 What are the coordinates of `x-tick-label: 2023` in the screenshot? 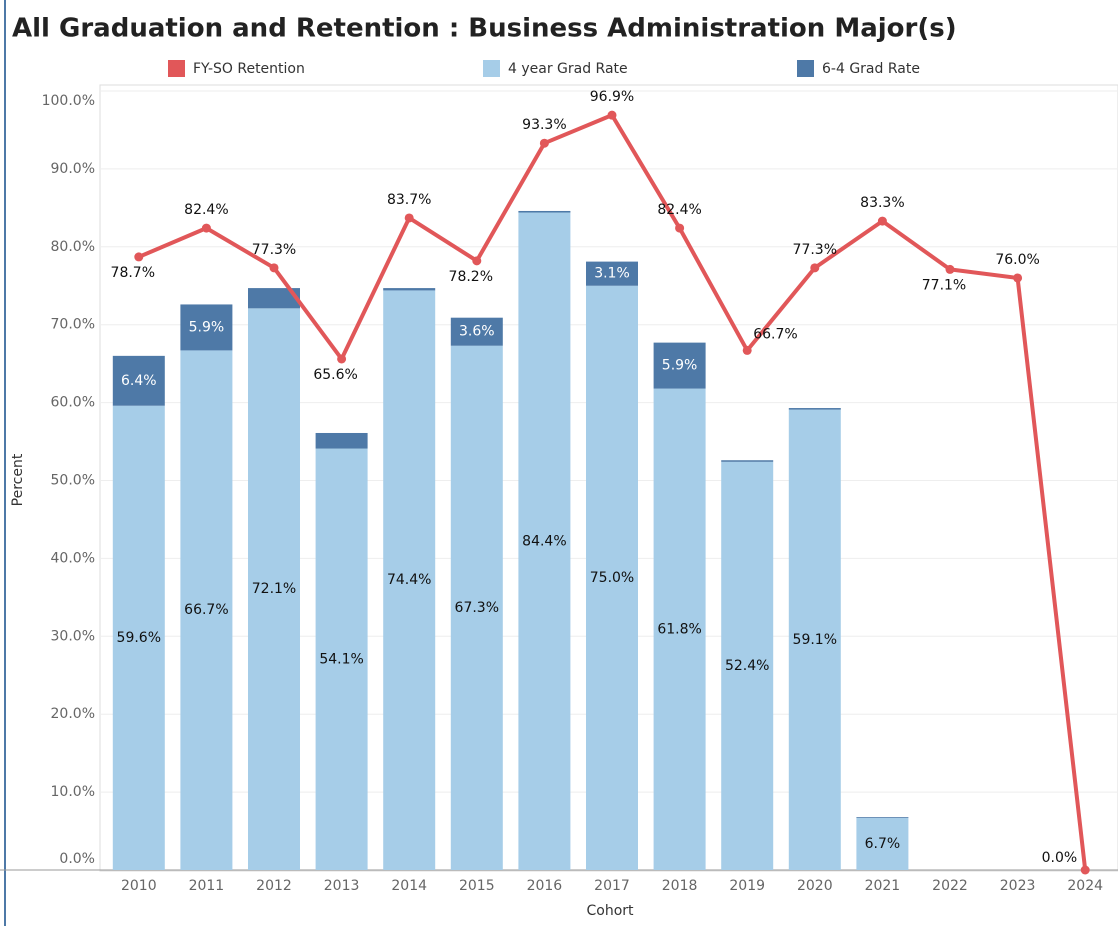 It's located at (1018, 886).